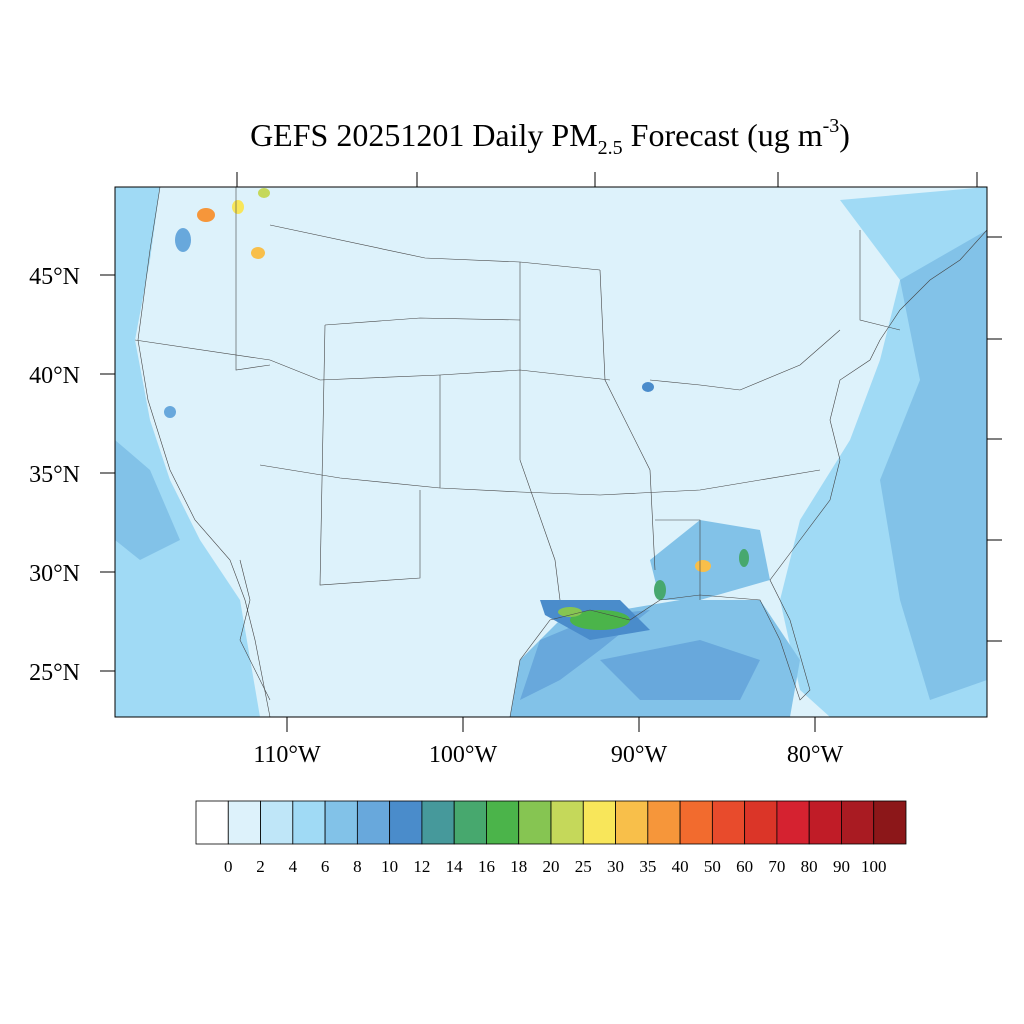 This screenshot has width=1024, height=1024. What do you see at coordinates (54, 277) in the screenshot?
I see `lat-label: 45°N` at bounding box center [54, 277].